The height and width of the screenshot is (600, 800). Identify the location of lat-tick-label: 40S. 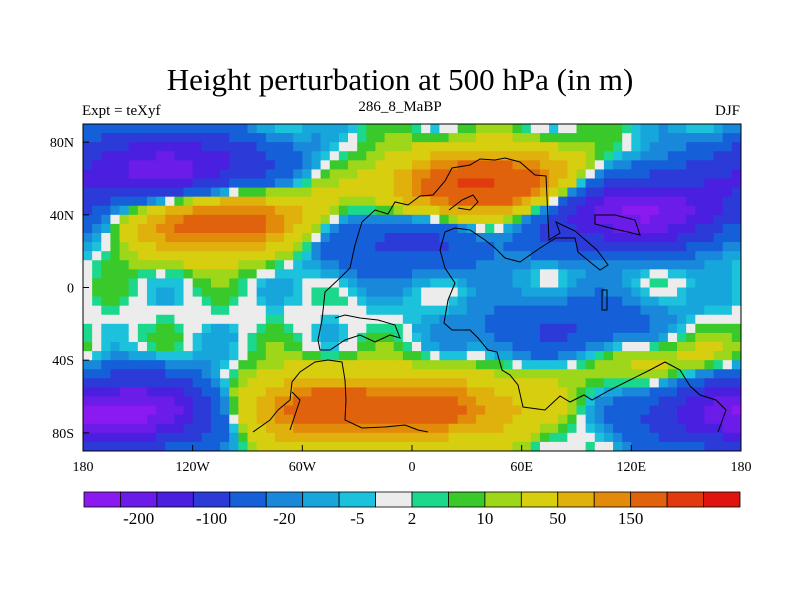
(63, 361).